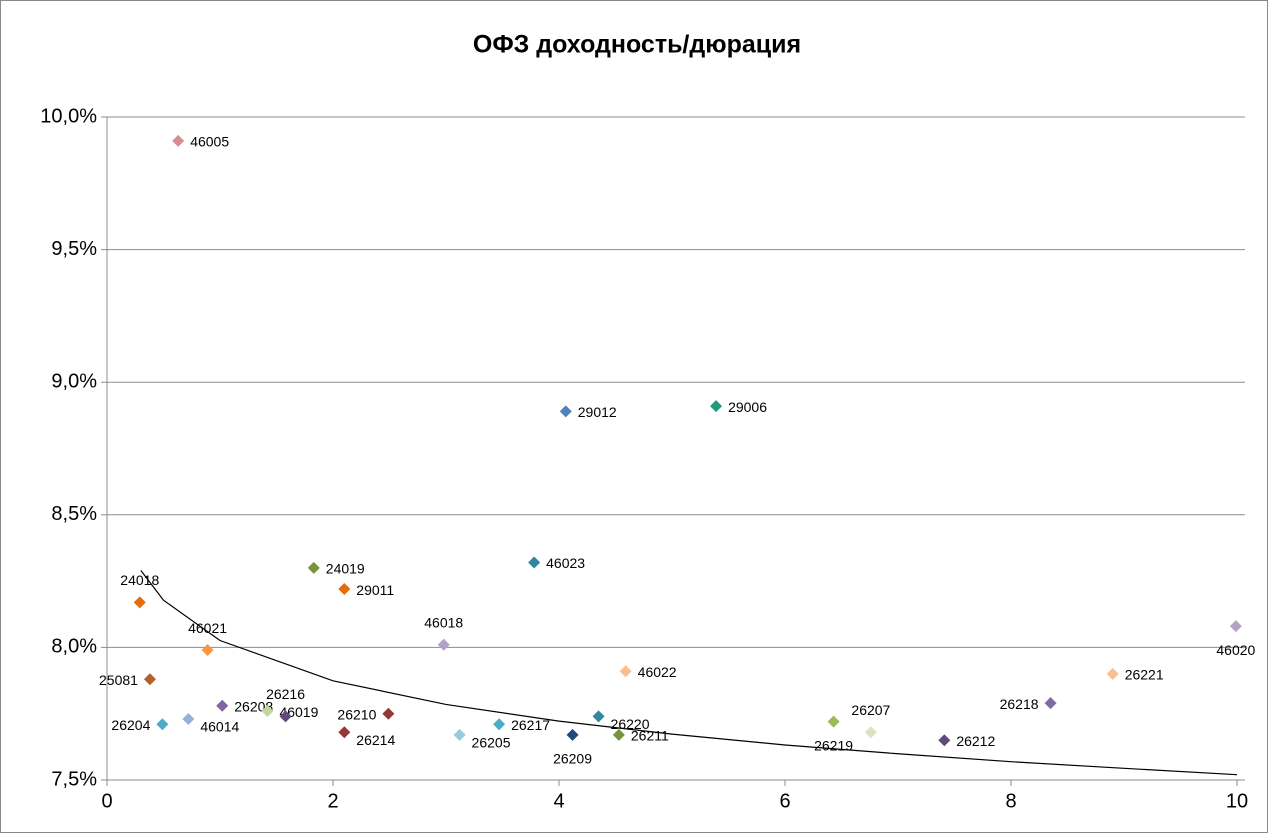  What do you see at coordinates (833, 745) in the screenshot?
I see `point-label: 26219` at bounding box center [833, 745].